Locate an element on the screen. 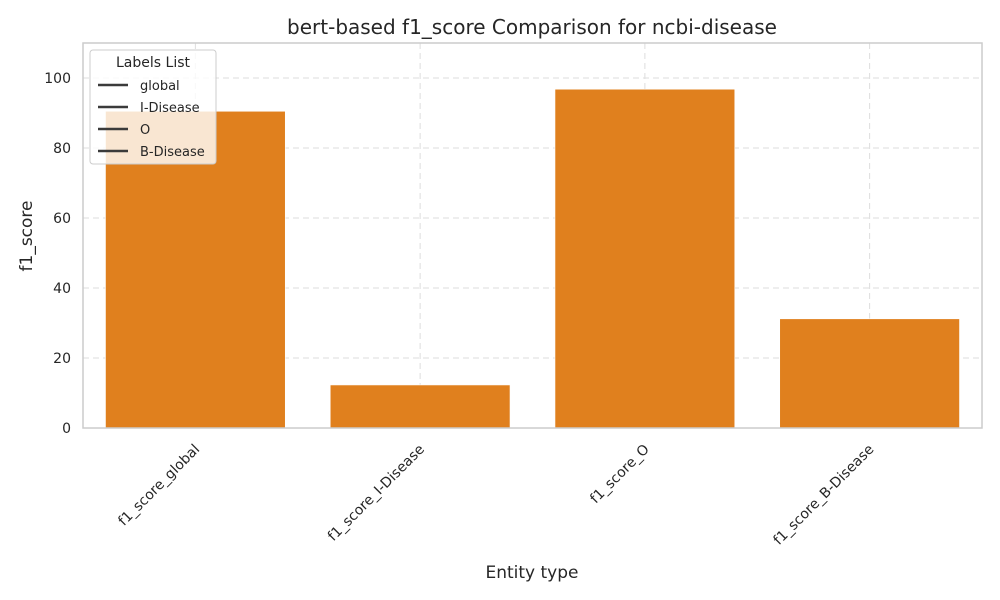 The height and width of the screenshot is (600, 1000). legend-entry: global is located at coordinates (160, 86).